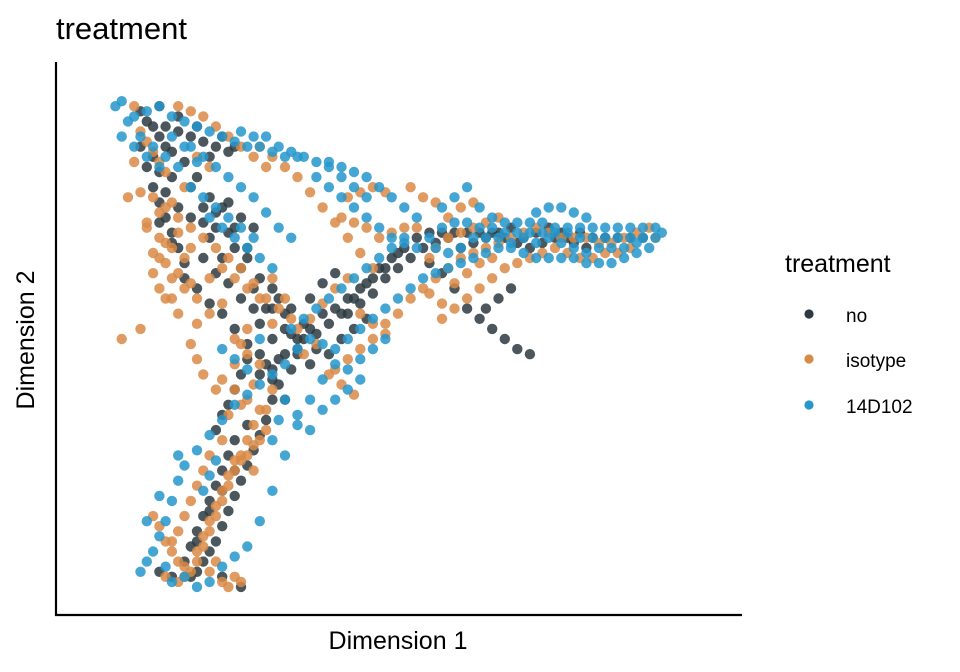  I want to click on x-axis-title: Dimension 1, so click(398, 641).